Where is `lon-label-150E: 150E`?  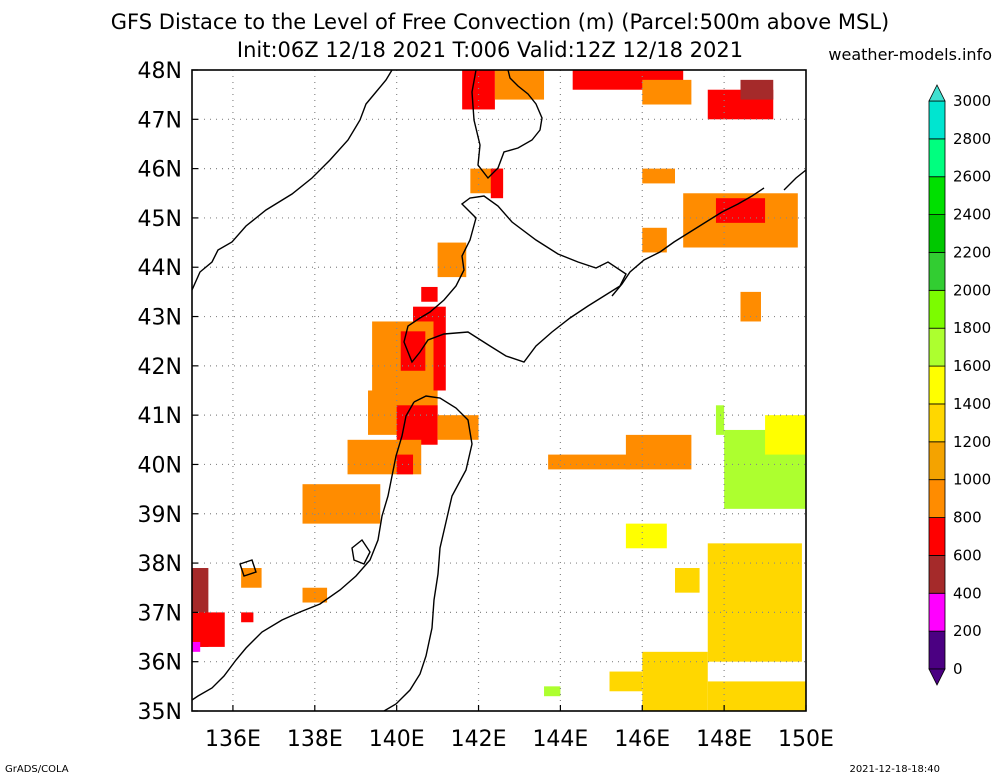 lon-label-150E: 150E is located at coordinates (806, 739).